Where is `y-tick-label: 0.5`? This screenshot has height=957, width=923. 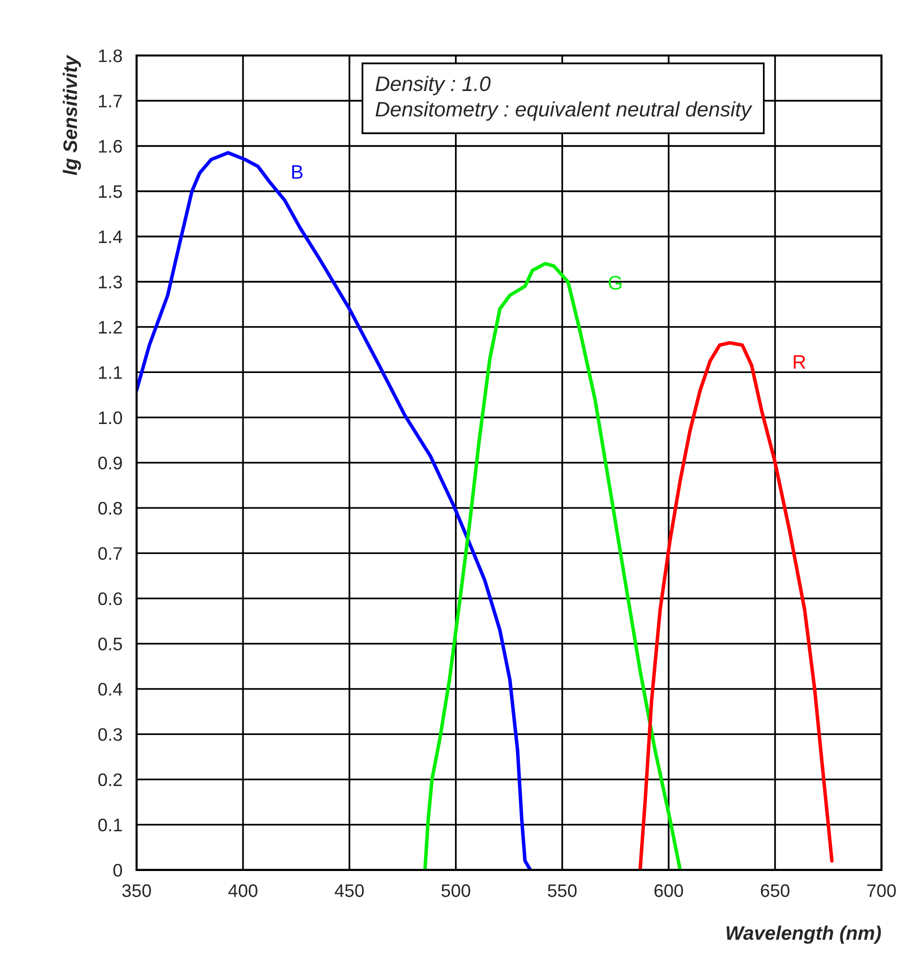 y-tick-label: 0.5 is located at coordinates (110, 644).